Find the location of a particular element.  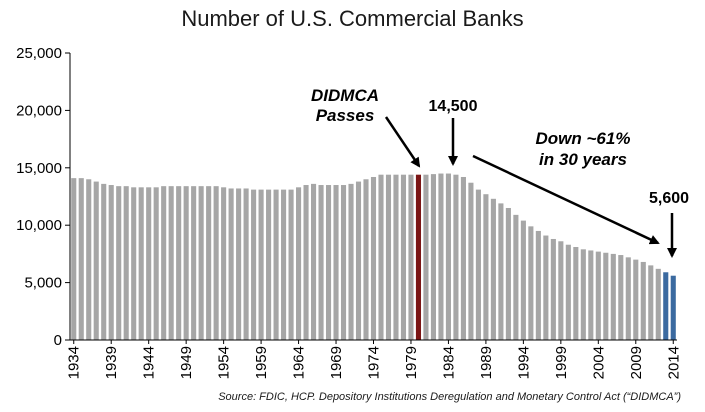

bar-1947 is located at coordinates (171, 263).